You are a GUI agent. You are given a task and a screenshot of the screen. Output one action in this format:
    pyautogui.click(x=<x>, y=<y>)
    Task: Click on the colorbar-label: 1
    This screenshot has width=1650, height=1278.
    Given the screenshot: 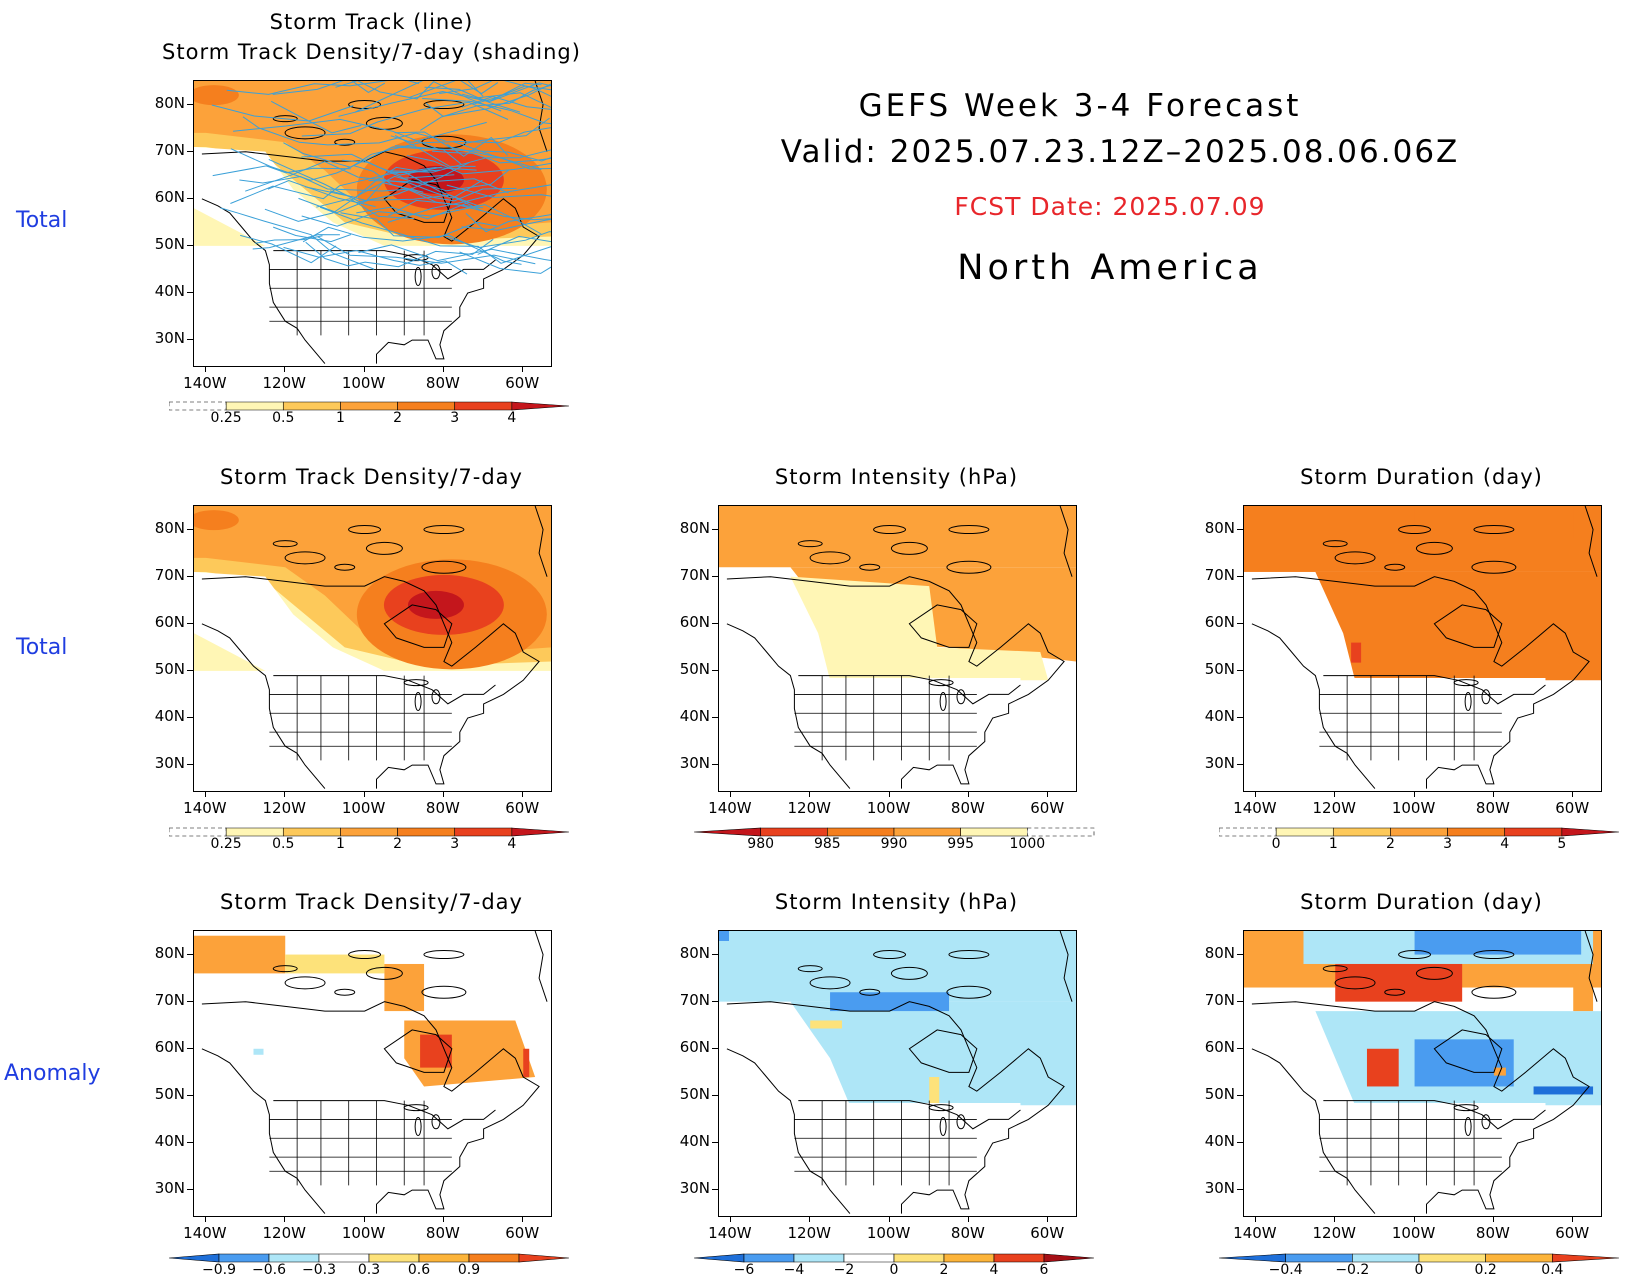 What is the action you would take?
    pyautogui.click(x=1333, y=844)
    